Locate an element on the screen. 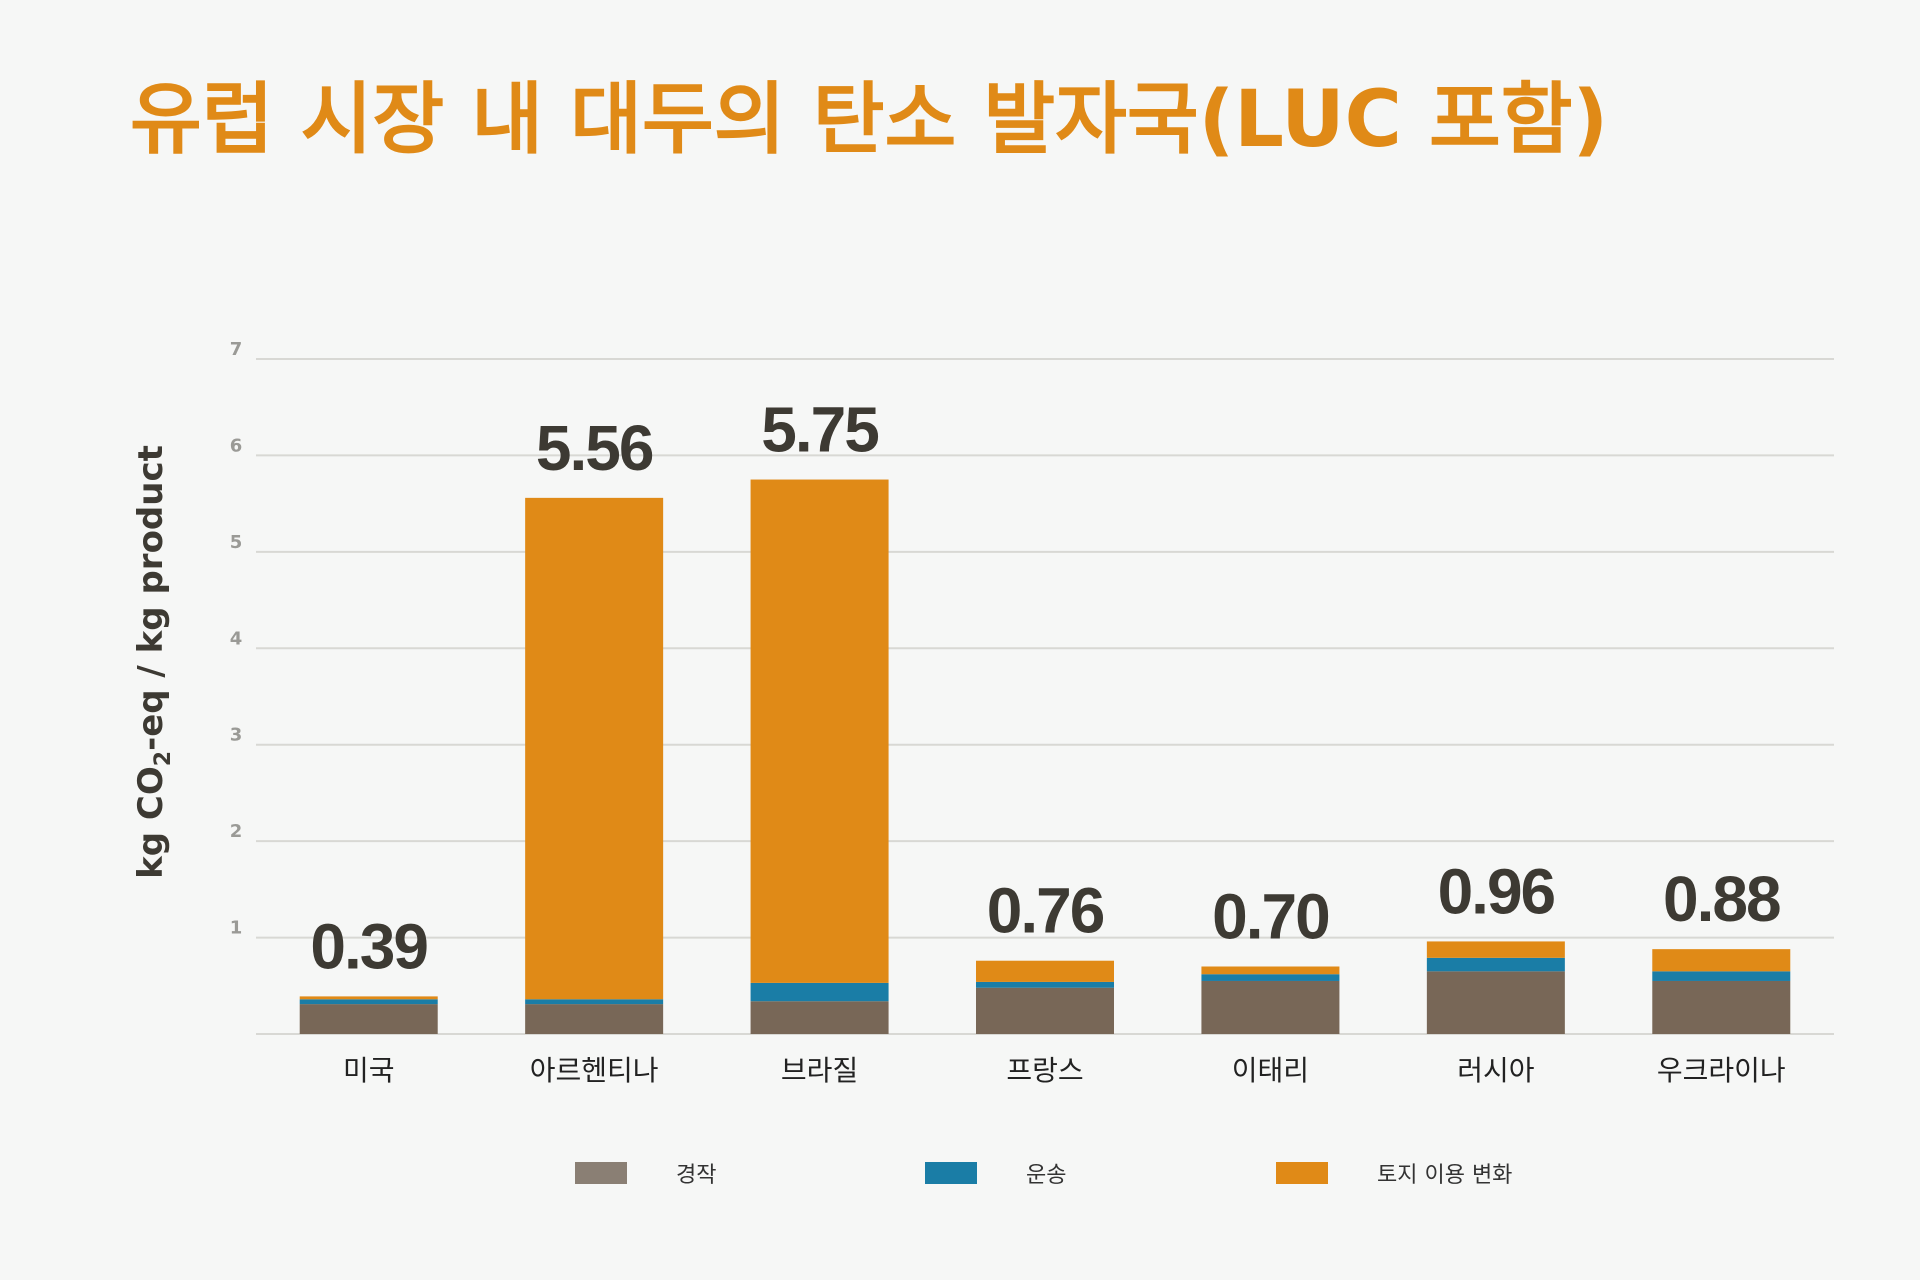 This screenshot has width=1920, height=1280. y-tick-label: 6 is located at coordinates (236, 445).